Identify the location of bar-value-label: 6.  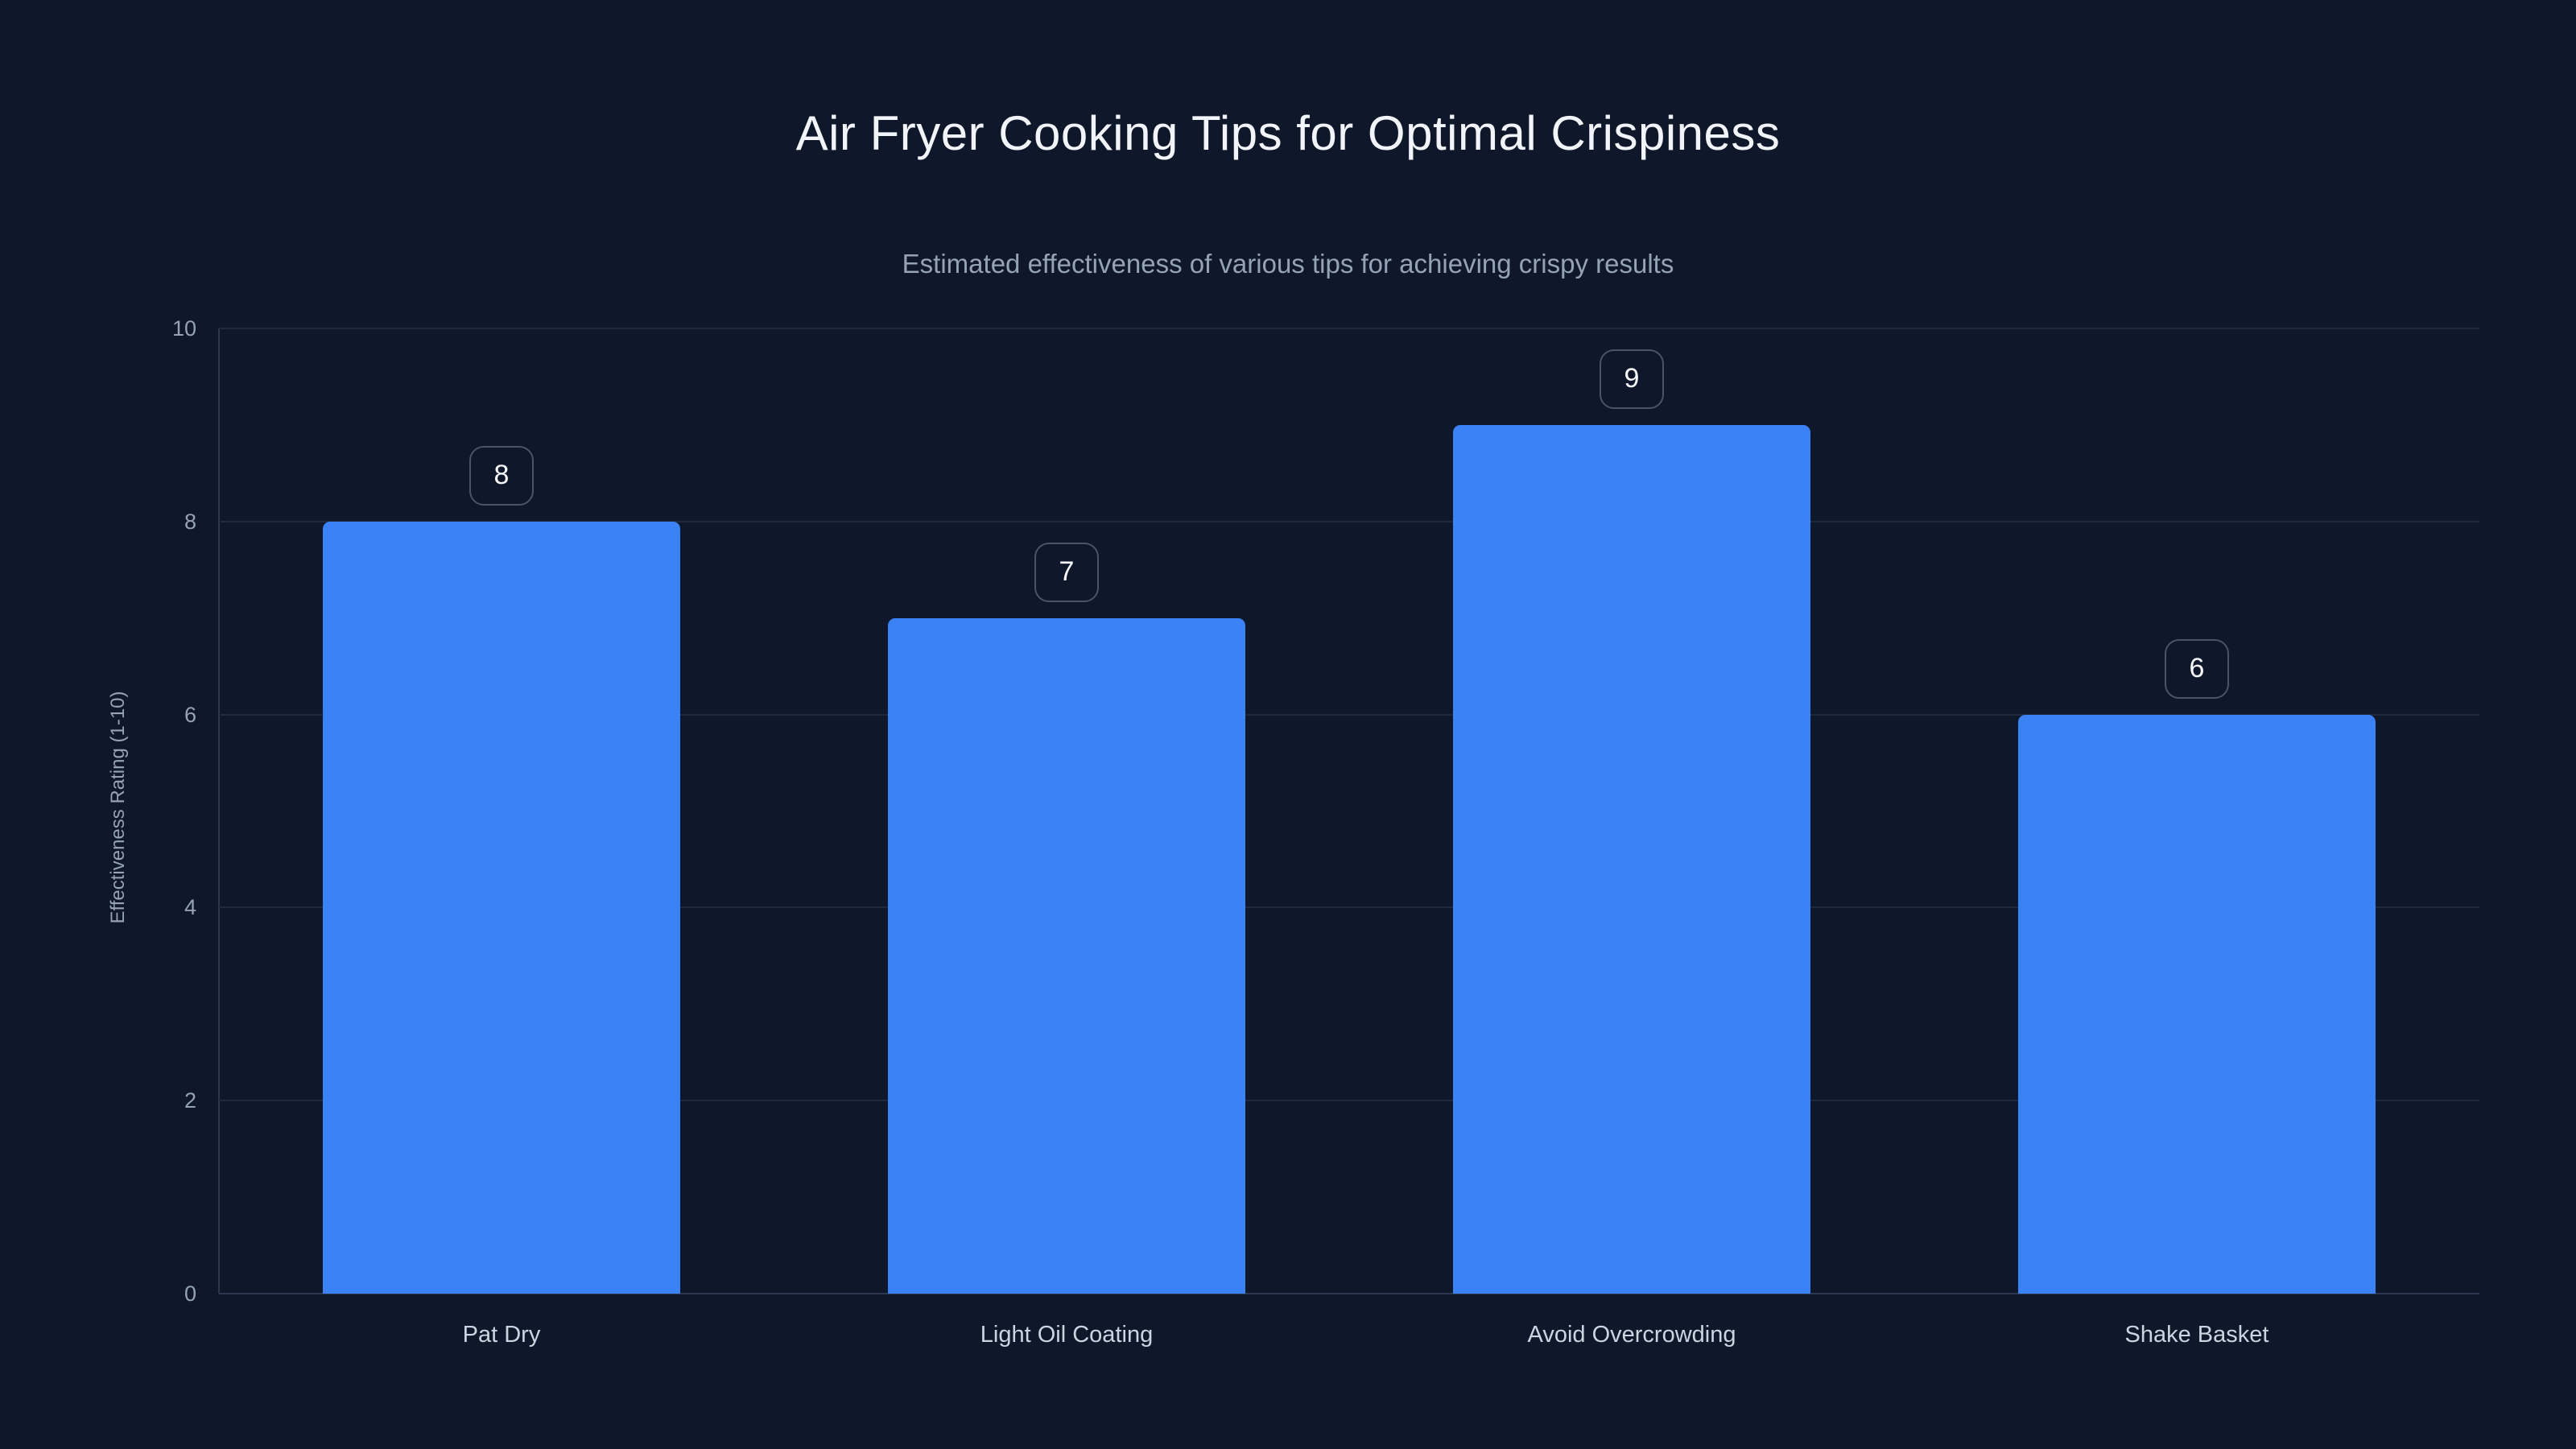
(2197, 668).